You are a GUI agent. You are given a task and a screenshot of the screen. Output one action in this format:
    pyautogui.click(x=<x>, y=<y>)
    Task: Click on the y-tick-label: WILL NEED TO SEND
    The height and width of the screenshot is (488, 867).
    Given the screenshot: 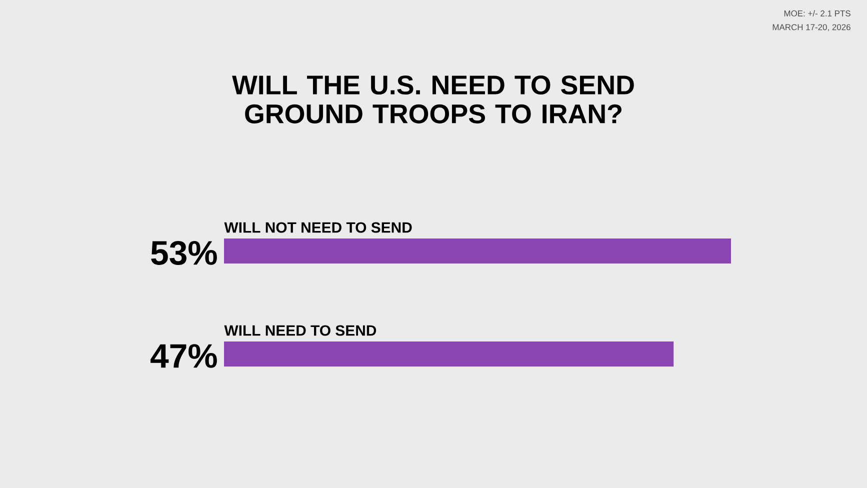 What is the action you would take?
    pyautogui.click(x=300, y=330)
    